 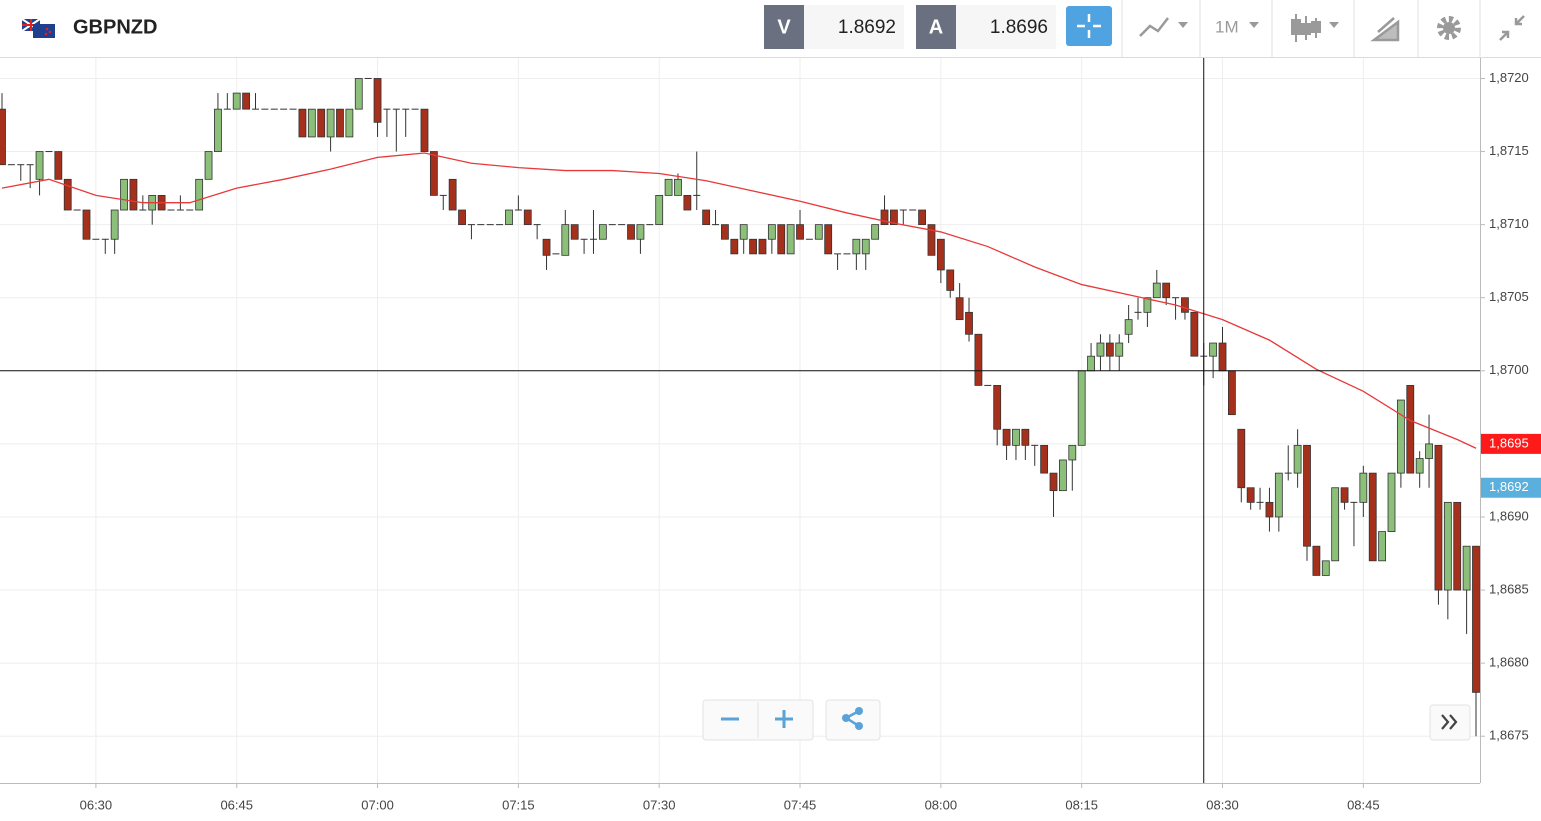 I want to click on bid-badge, so click(x=784, y=27).